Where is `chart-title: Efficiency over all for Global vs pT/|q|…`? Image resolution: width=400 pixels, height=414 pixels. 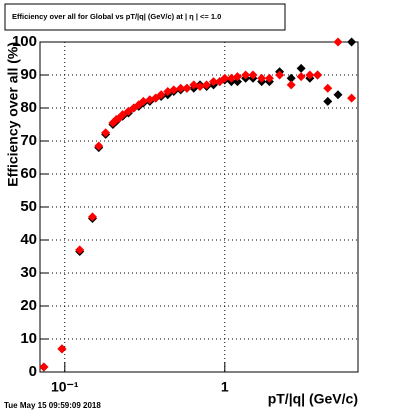
chart-title: Efficiency over all for Global vs pT/|q|… is located at coordinates (116, 16).